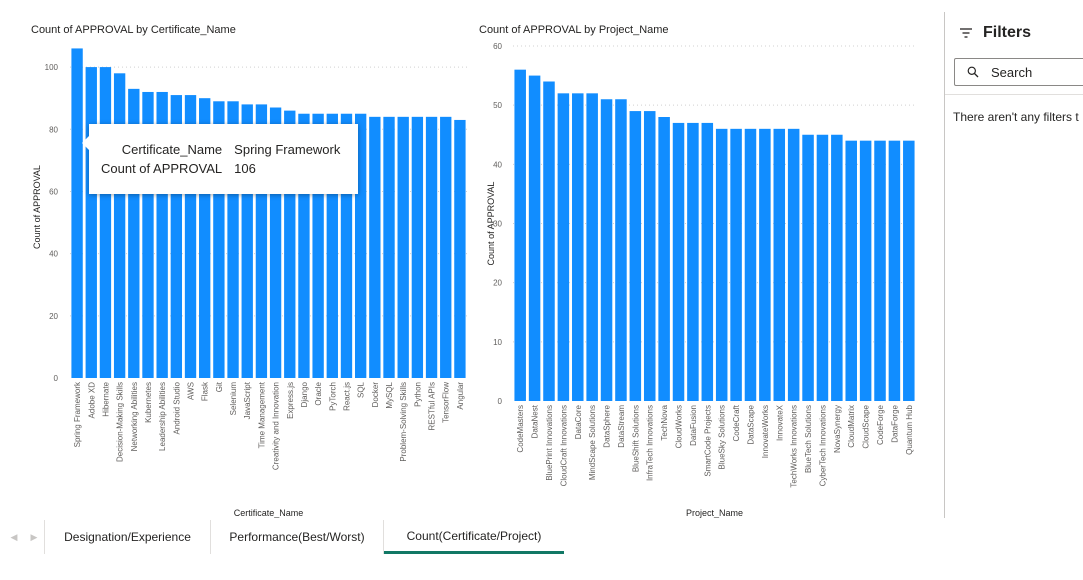 The height and width of the screenshot is (580, 1083). I want to click on filters-divider, so click(1014, 94).